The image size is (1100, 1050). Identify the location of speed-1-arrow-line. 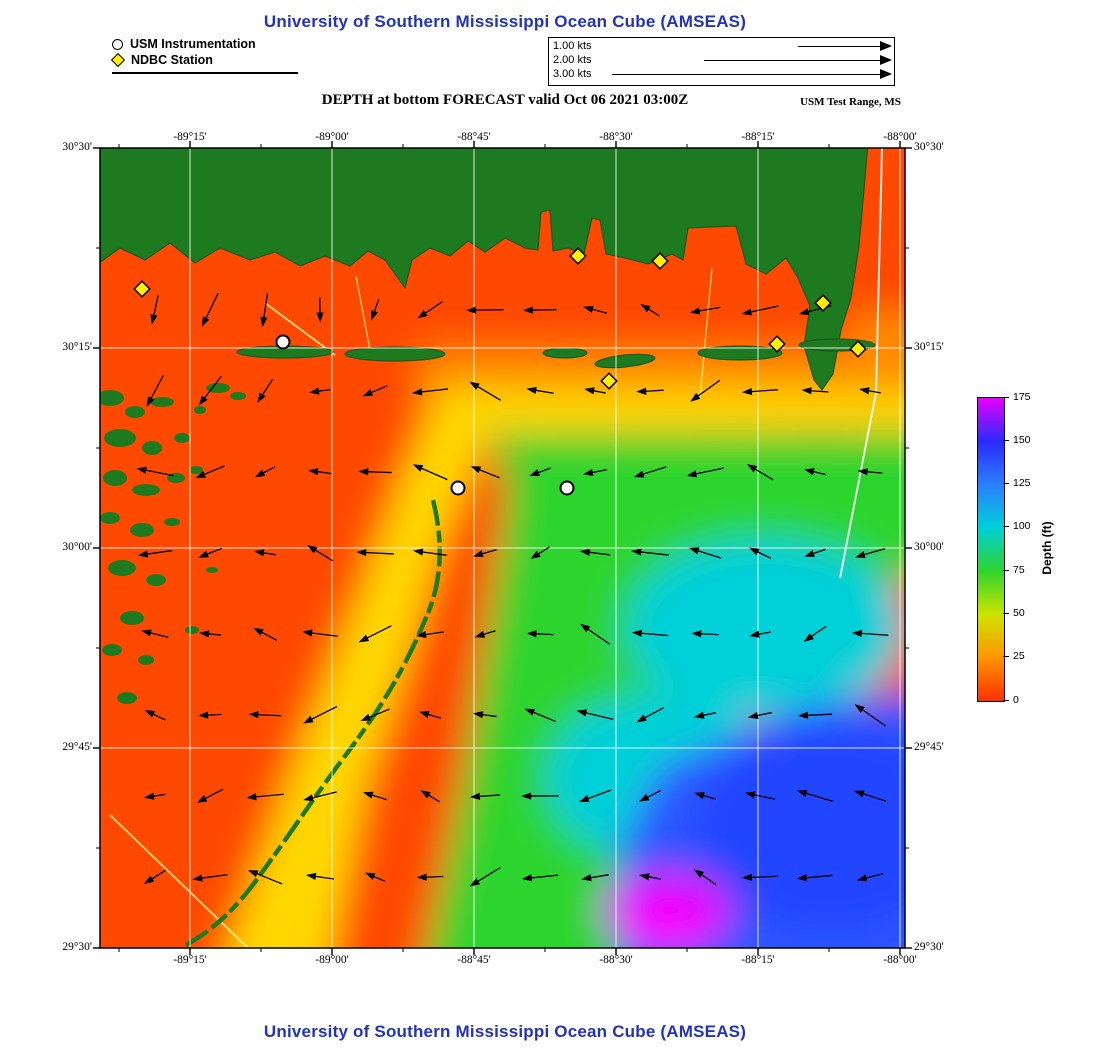
(839, 46).